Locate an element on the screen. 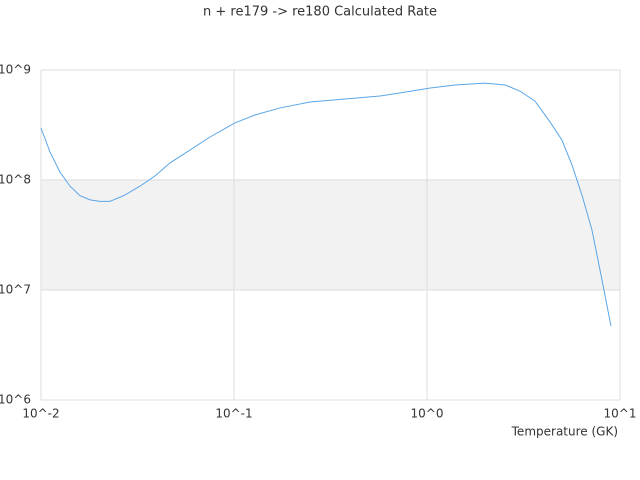 This screenshot has height=480, width=640. y-tick-label: 10^7 is located at coordinates (15, 290).